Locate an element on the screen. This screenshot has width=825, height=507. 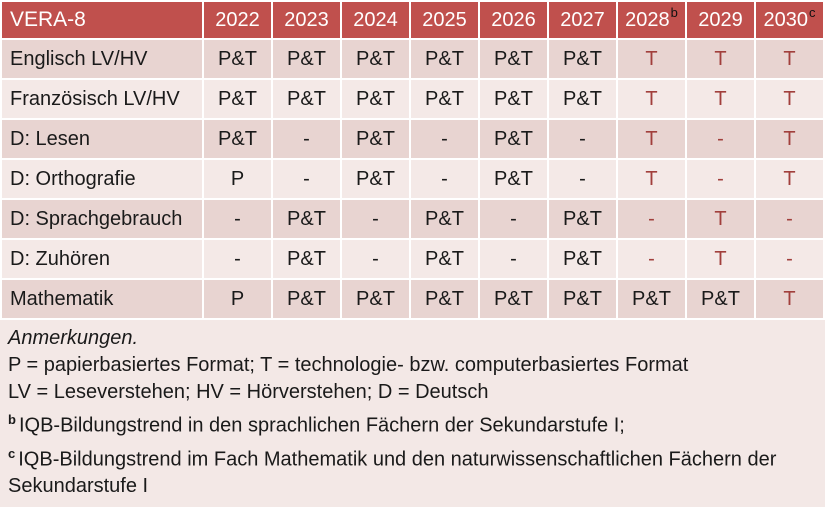
year-superscript: c is located at coordinates (812, 12).